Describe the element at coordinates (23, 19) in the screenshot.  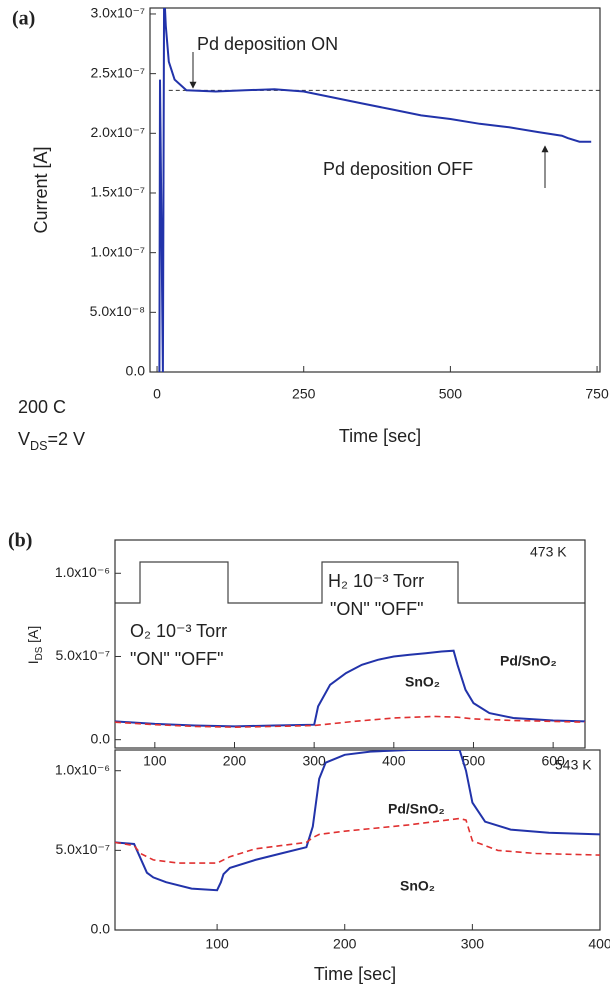
I see `panel-label: (a)` at that location.